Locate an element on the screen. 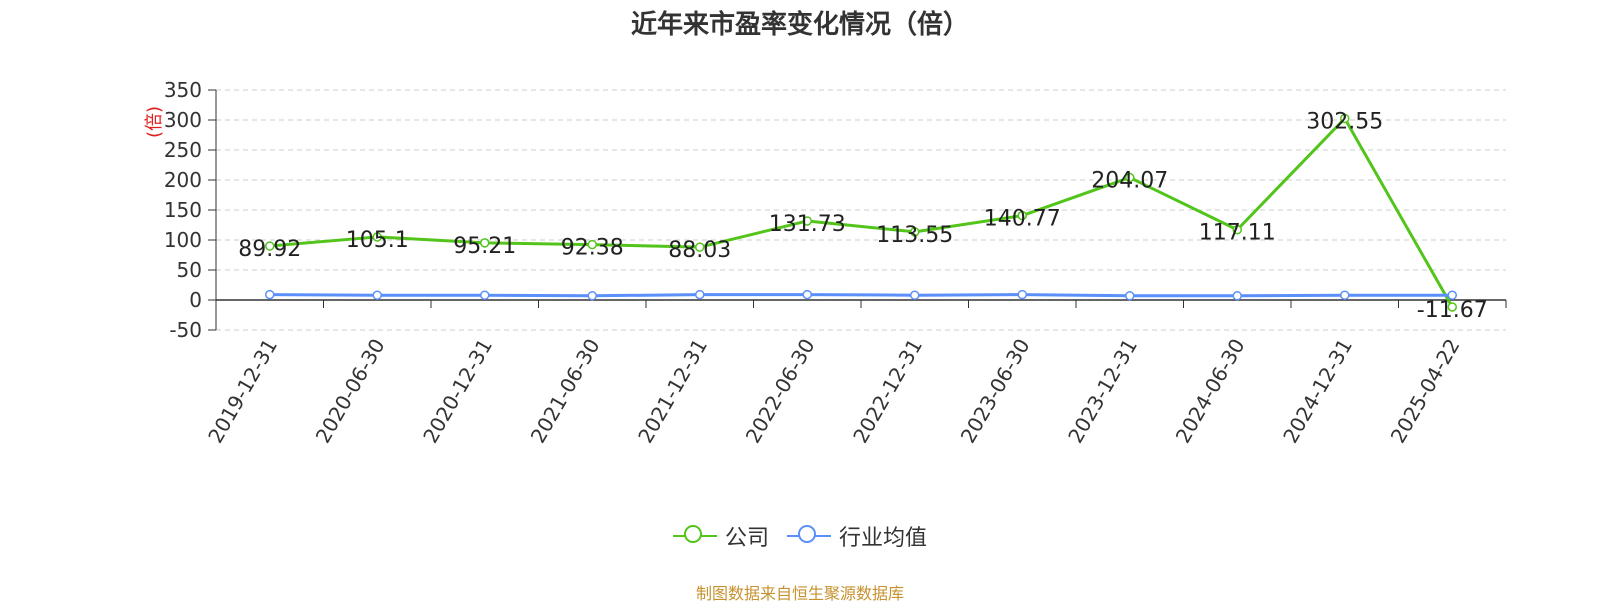 This screenshot has height=604, width=1600. legend-item-company: 公司 is located at coordinates (720, 536).